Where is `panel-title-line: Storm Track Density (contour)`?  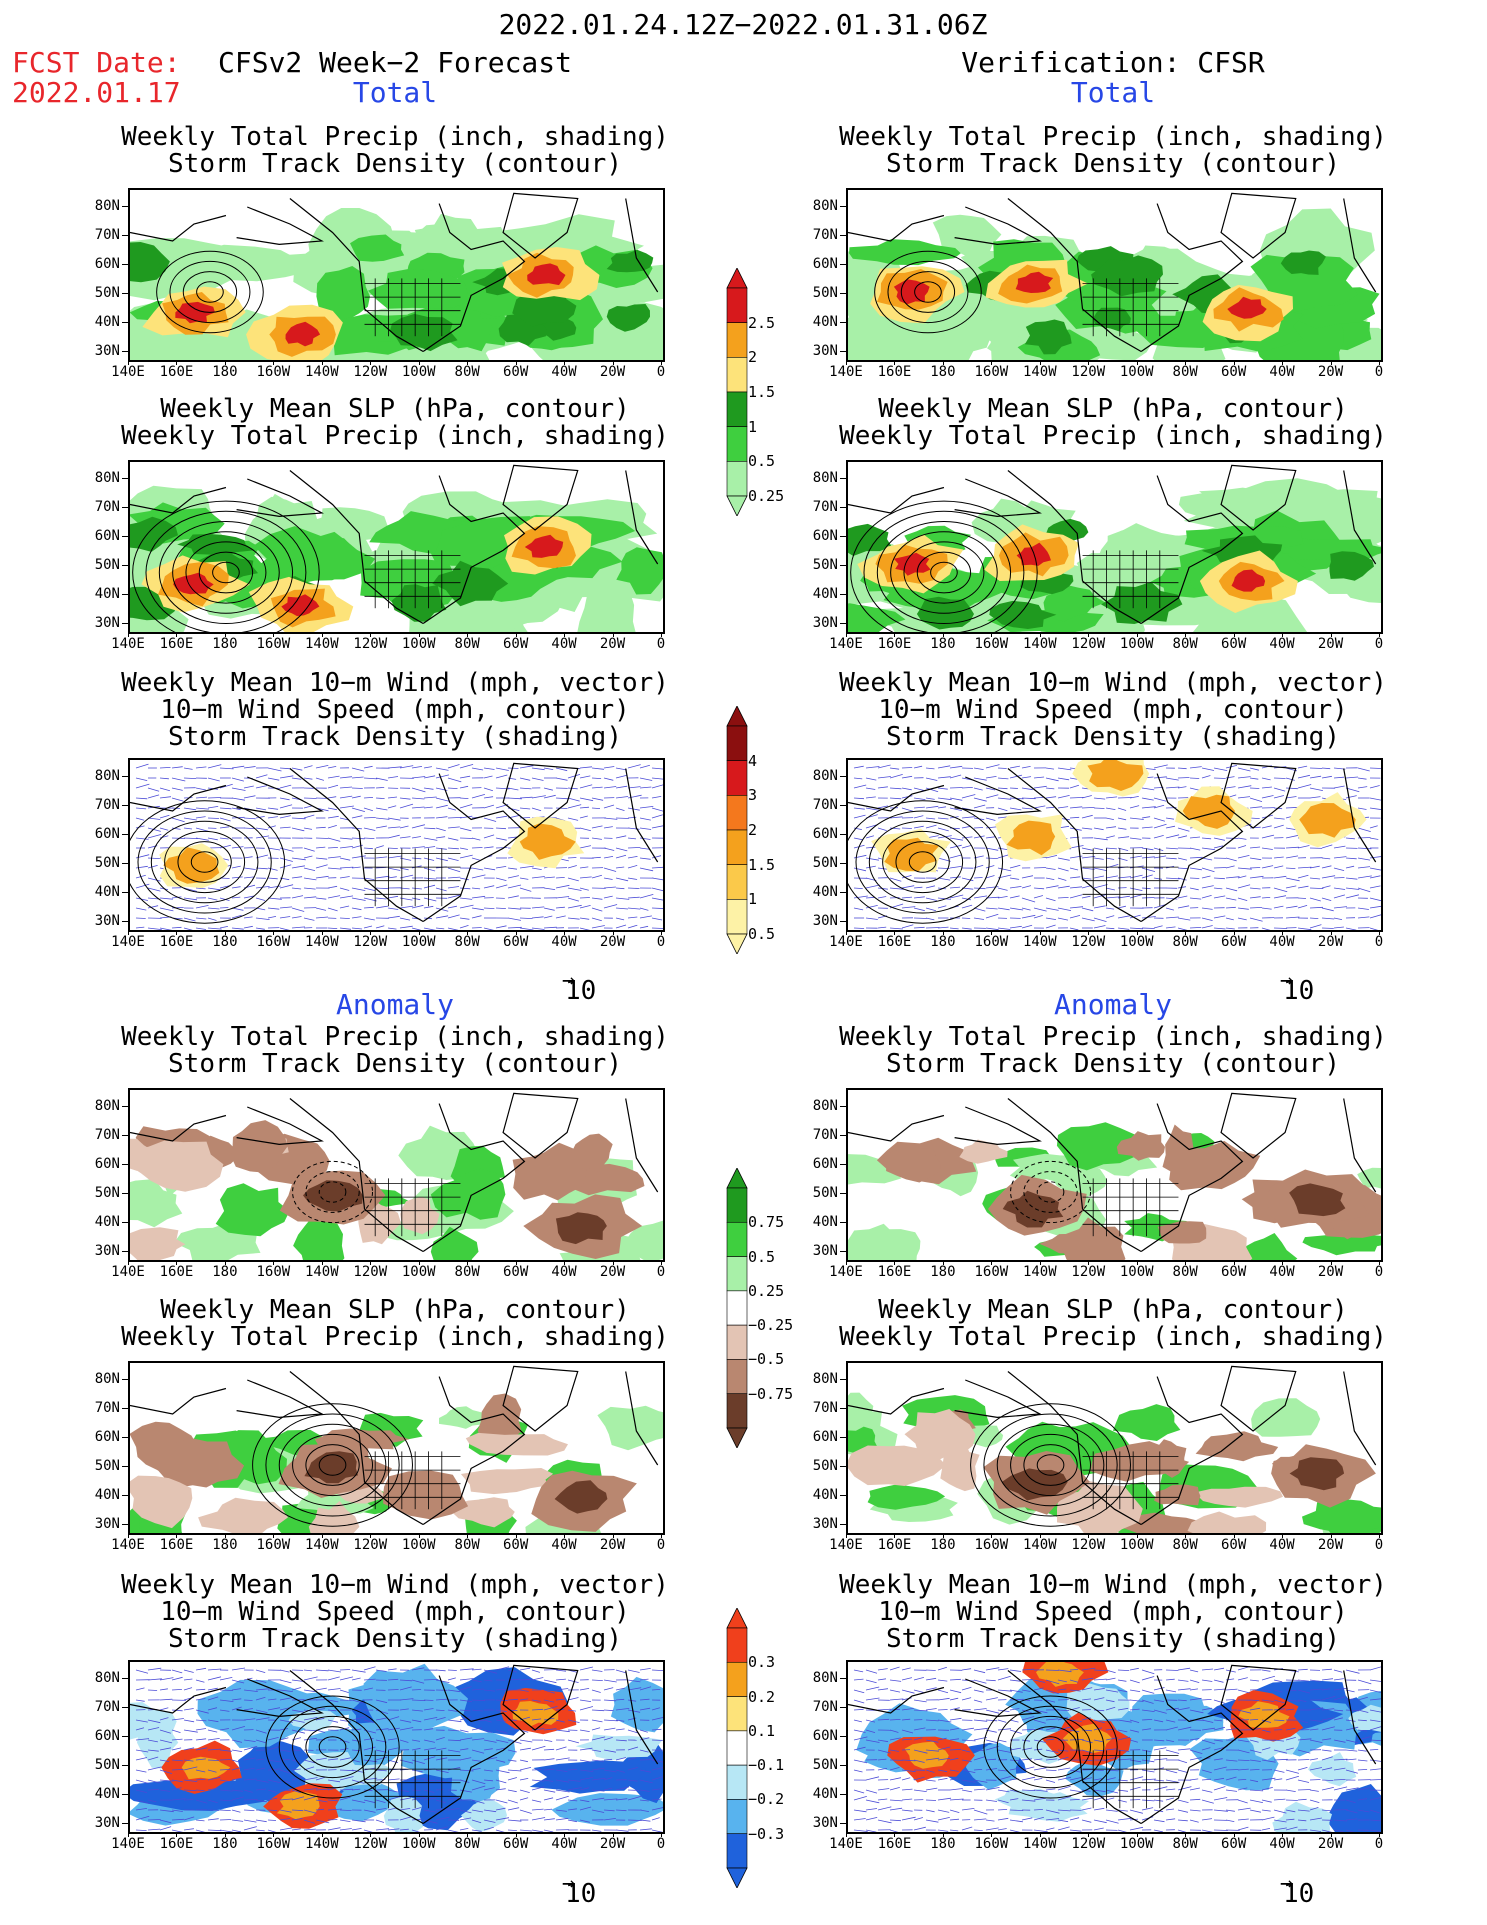
panel-title-line: Storm Track Density (contour) is located at coordinates (1113, 164).